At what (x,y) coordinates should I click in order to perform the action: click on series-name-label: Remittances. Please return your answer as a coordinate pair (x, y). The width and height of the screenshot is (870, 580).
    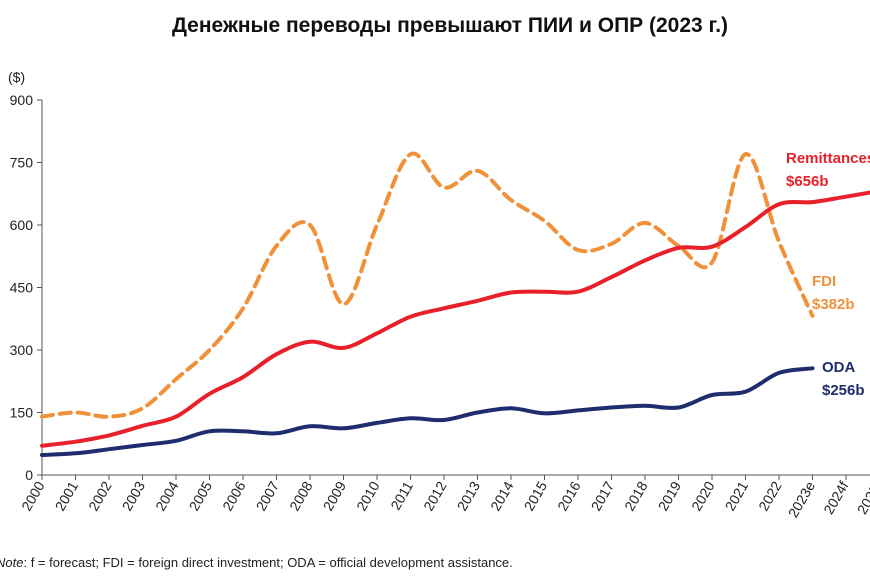
    Looking at the image, I should click on (828, 158).